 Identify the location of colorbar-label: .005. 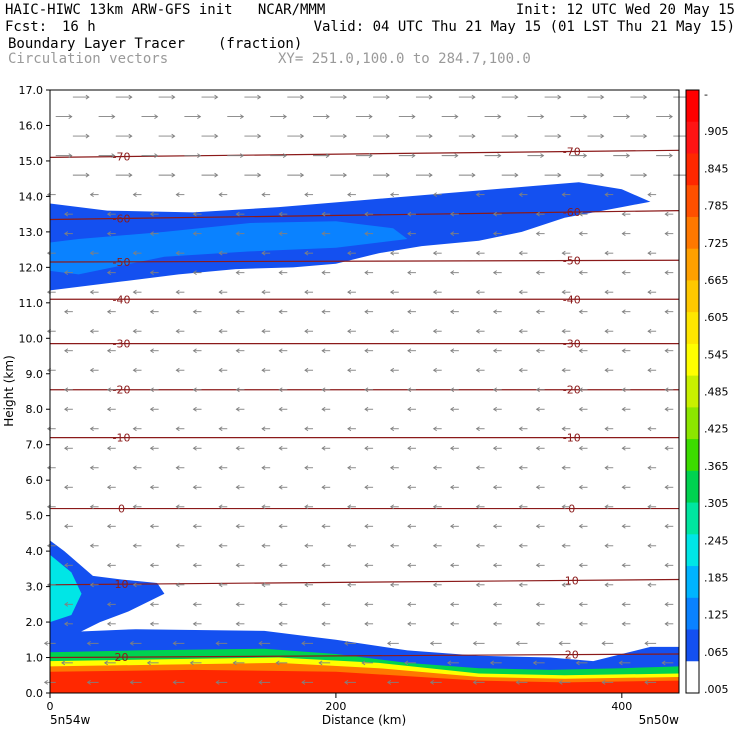
(716, 689).